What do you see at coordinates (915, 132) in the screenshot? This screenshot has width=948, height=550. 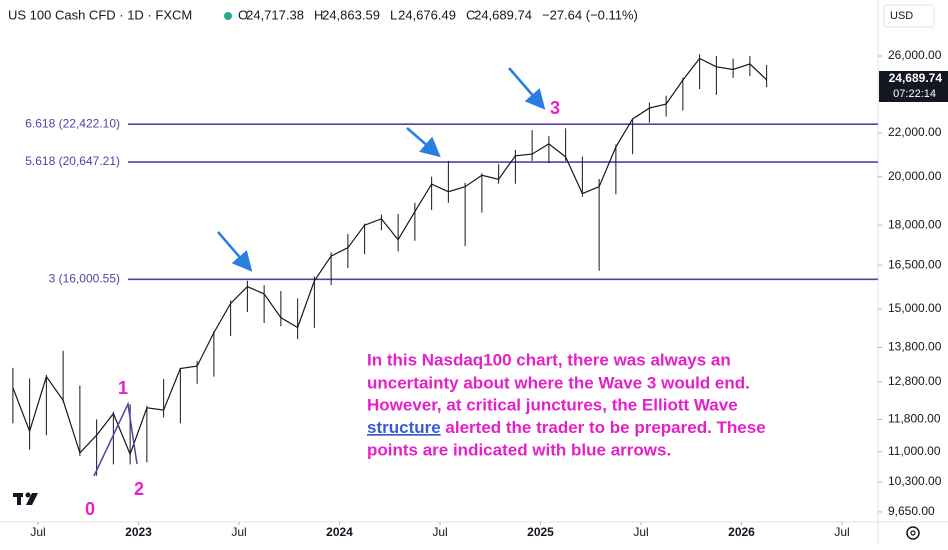 I see `y-tick-label: 22,000.00` at bounding box center [915, 132].